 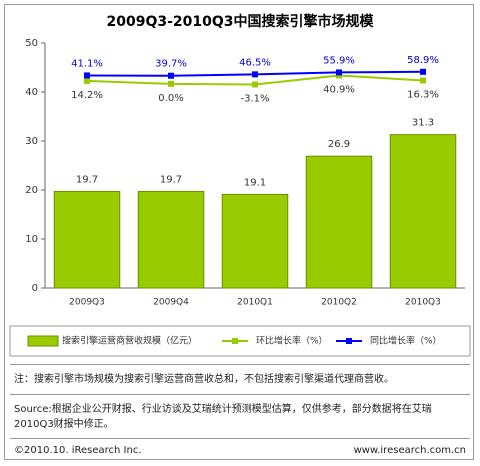 I want to click on data-label: 39.7%, so click(x=171, y=64).